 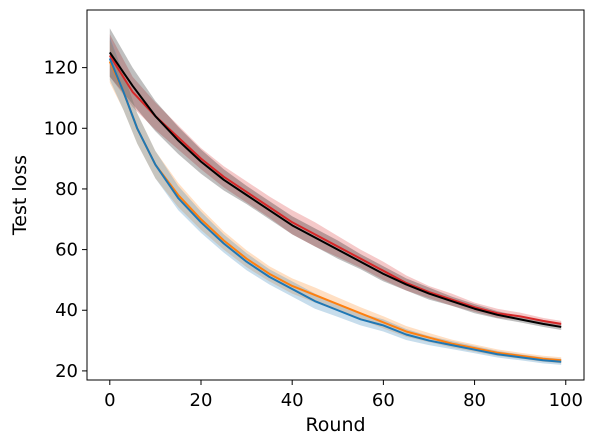 What do you see at coordinates (201, 400) in the screenshot?
I see `x-tick-label: 20` at bounding box center [201, 400].